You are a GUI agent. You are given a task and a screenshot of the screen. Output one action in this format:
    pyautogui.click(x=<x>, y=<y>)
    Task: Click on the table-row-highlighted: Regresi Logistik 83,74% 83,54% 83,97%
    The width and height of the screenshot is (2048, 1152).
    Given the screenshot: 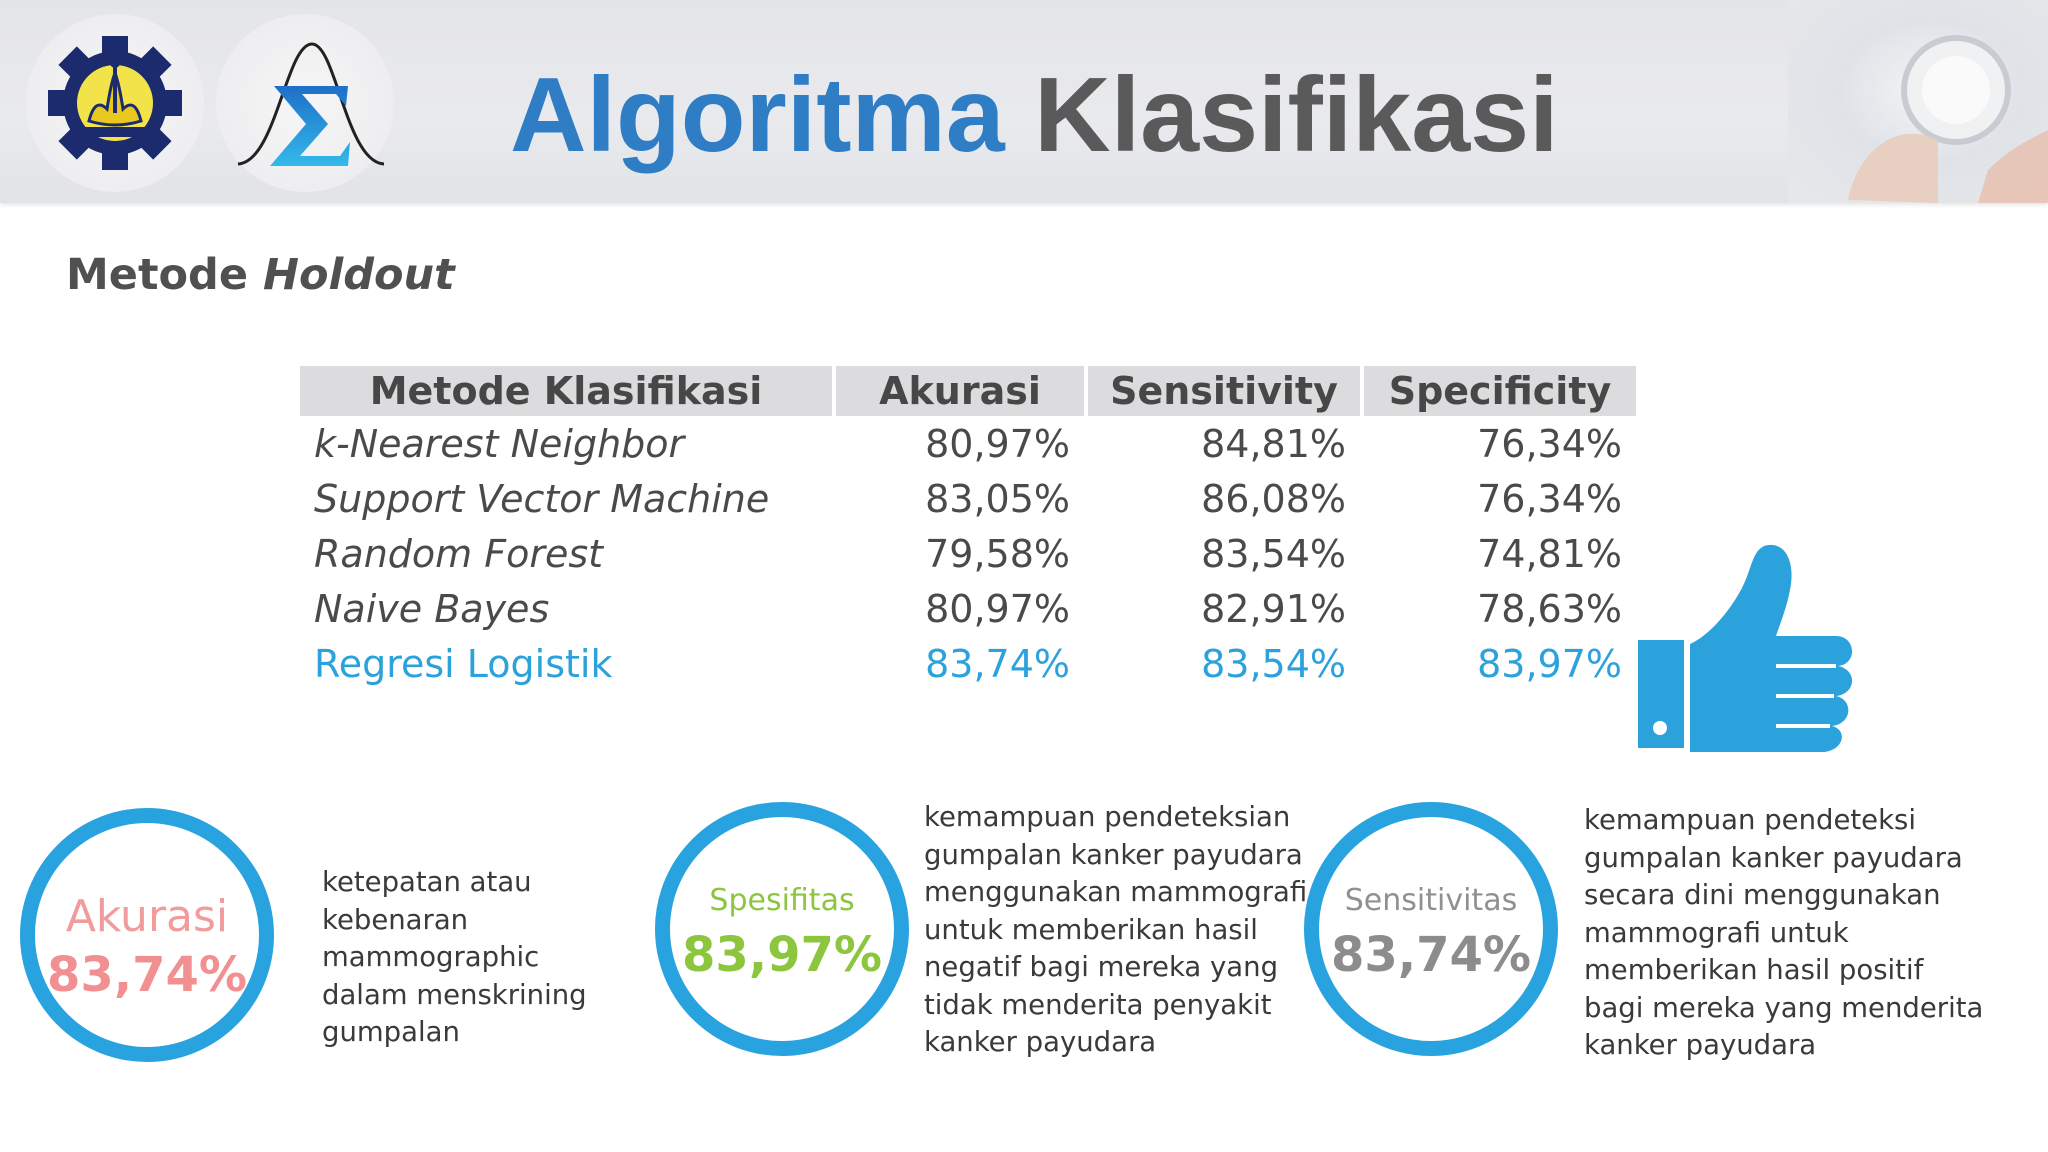 What is the action you would take?
    pyautogui.click(x=968, y=663)
    